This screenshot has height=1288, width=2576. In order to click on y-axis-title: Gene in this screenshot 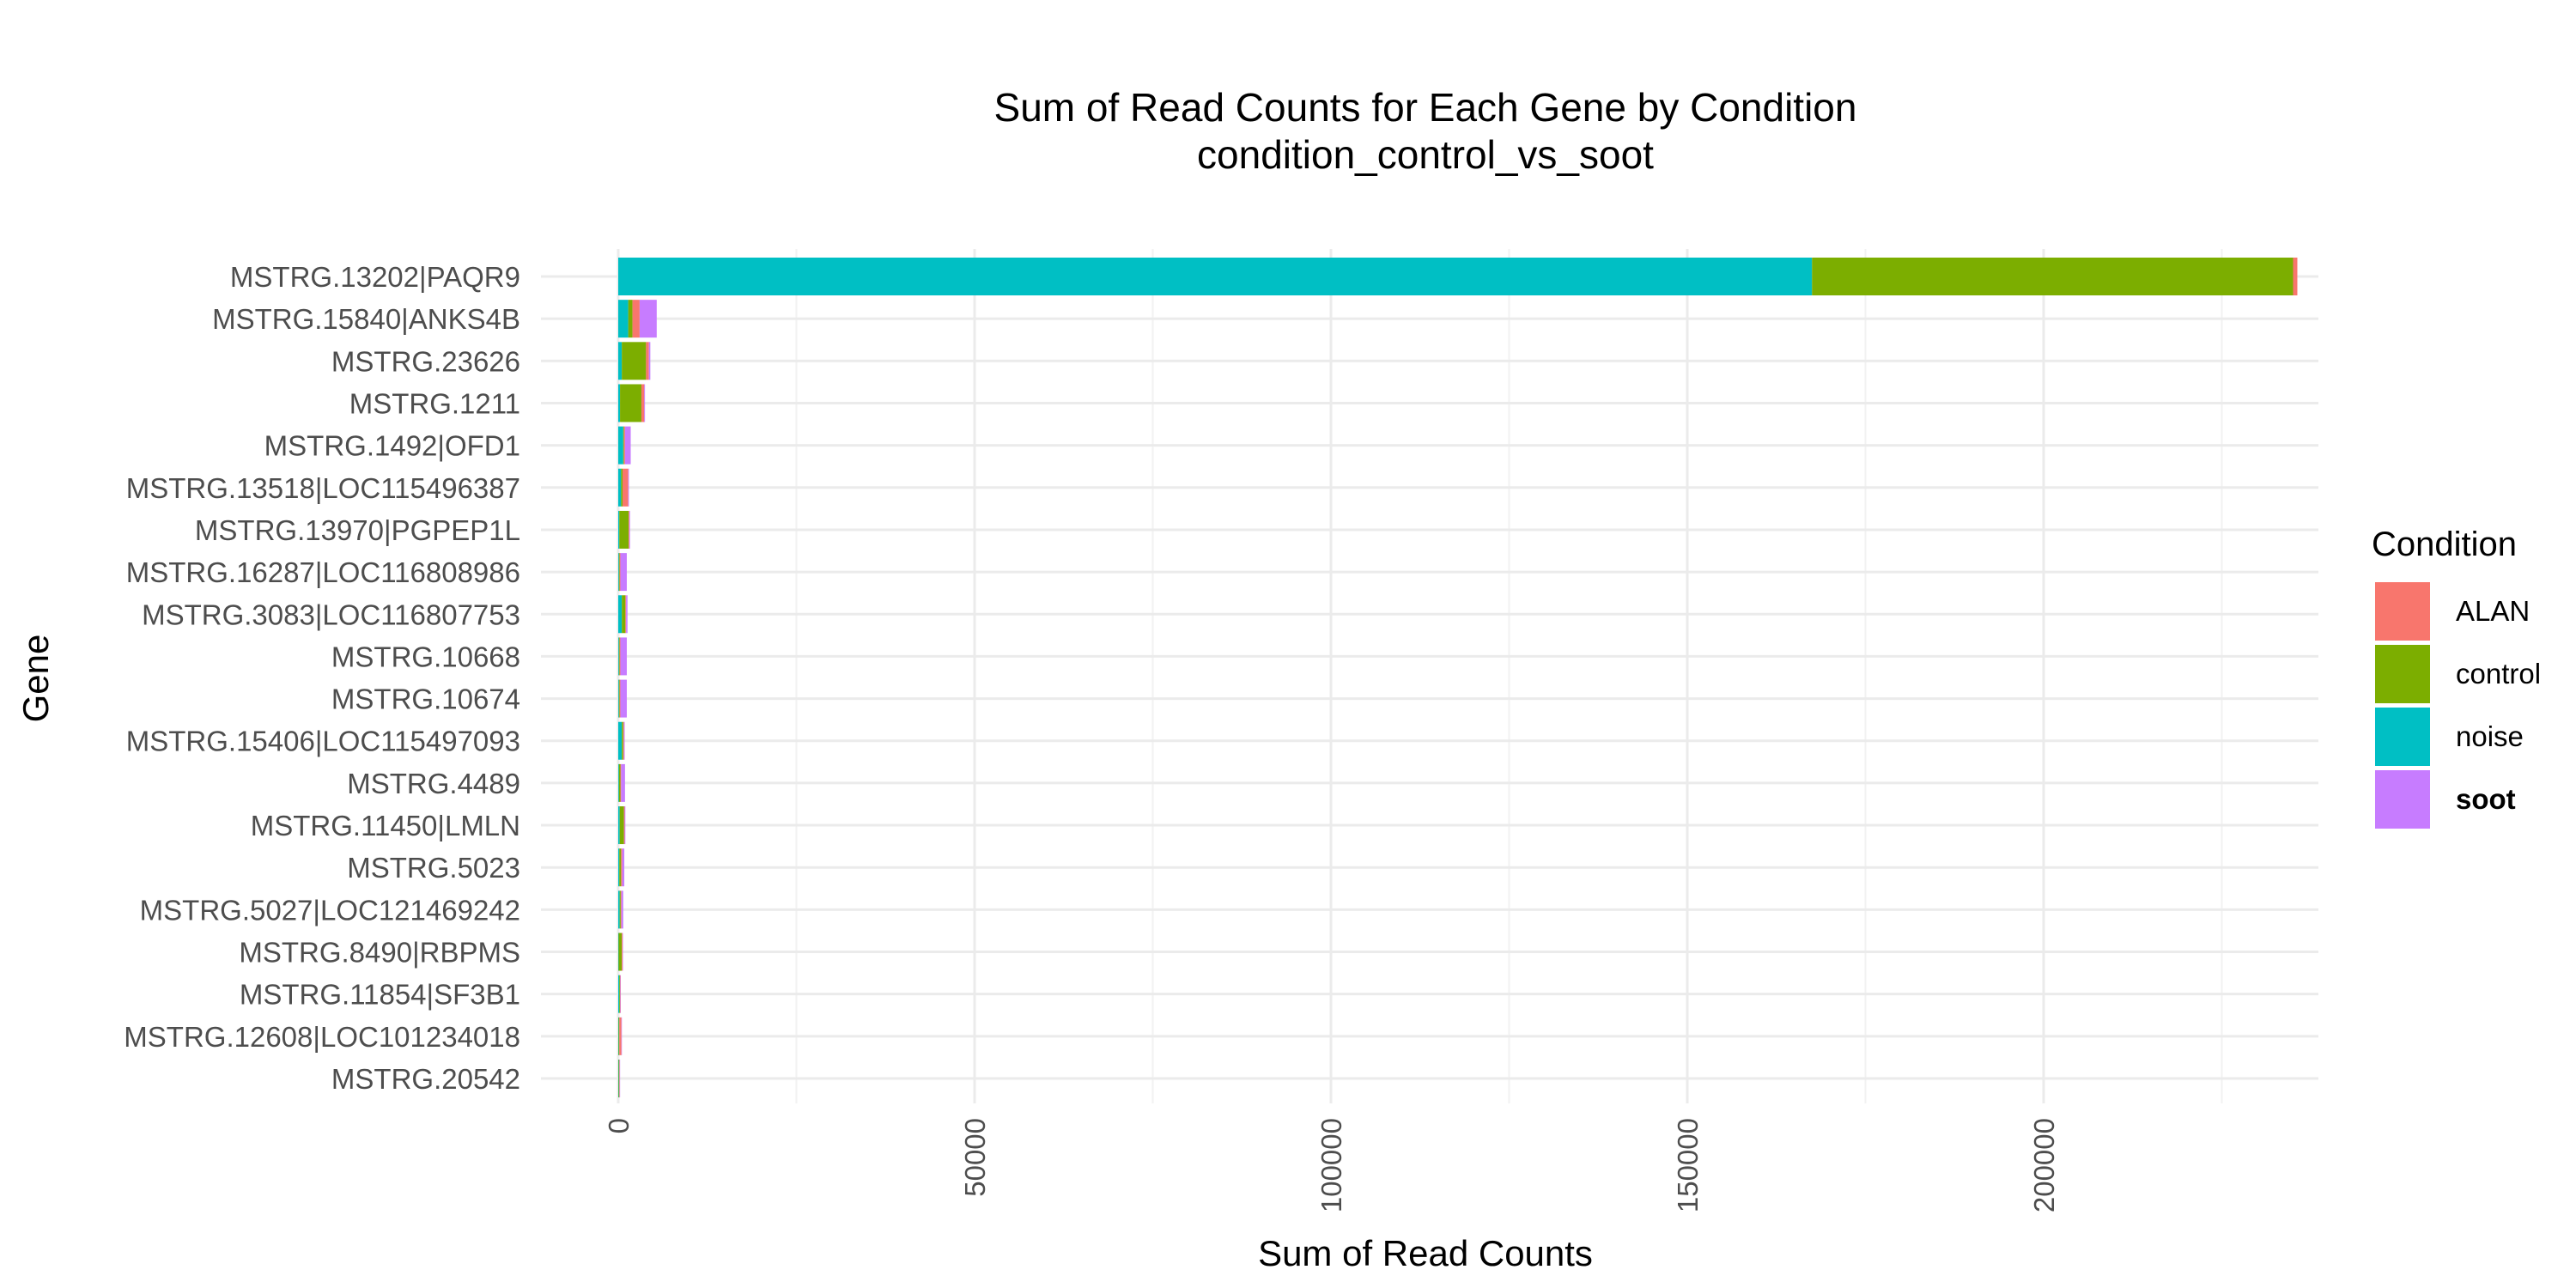, I will do `click(36, 679)`.